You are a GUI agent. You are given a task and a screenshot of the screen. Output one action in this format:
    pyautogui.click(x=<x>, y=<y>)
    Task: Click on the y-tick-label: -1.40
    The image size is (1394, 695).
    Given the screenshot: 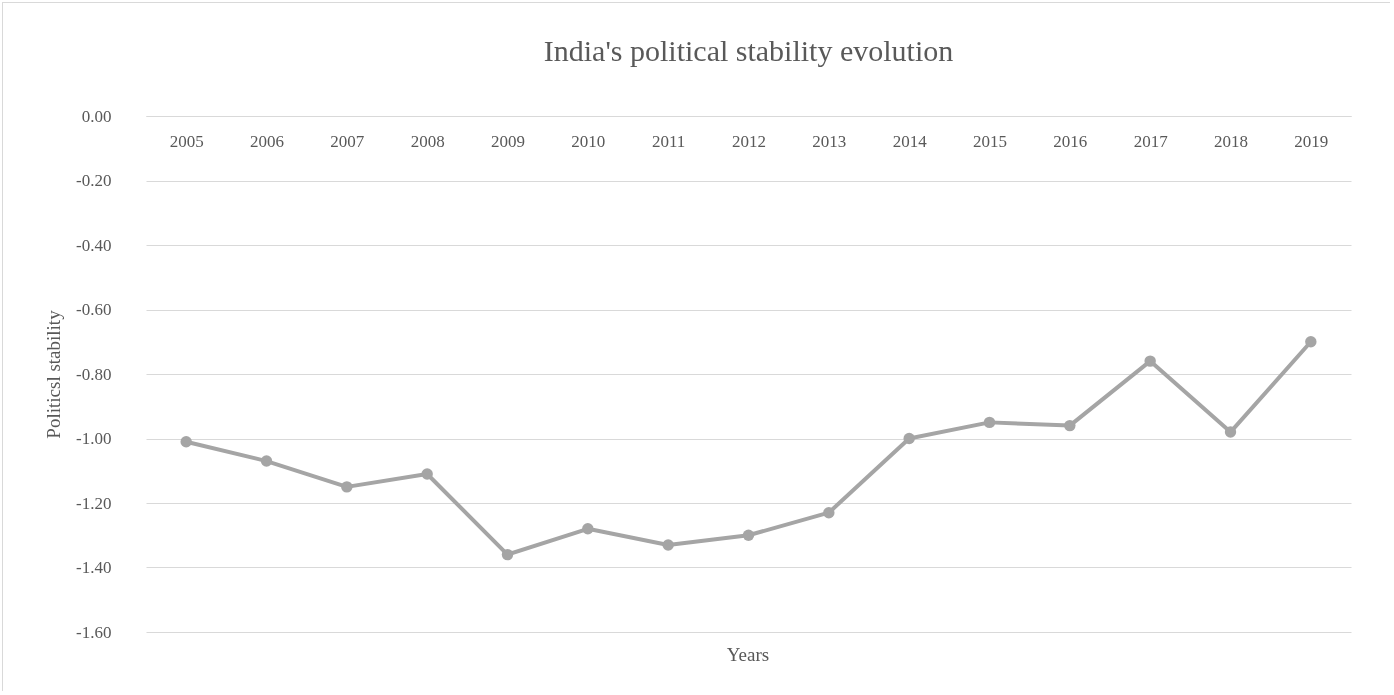 What is the action you would take?
    pyautogui.click(x=94, y=567)
    